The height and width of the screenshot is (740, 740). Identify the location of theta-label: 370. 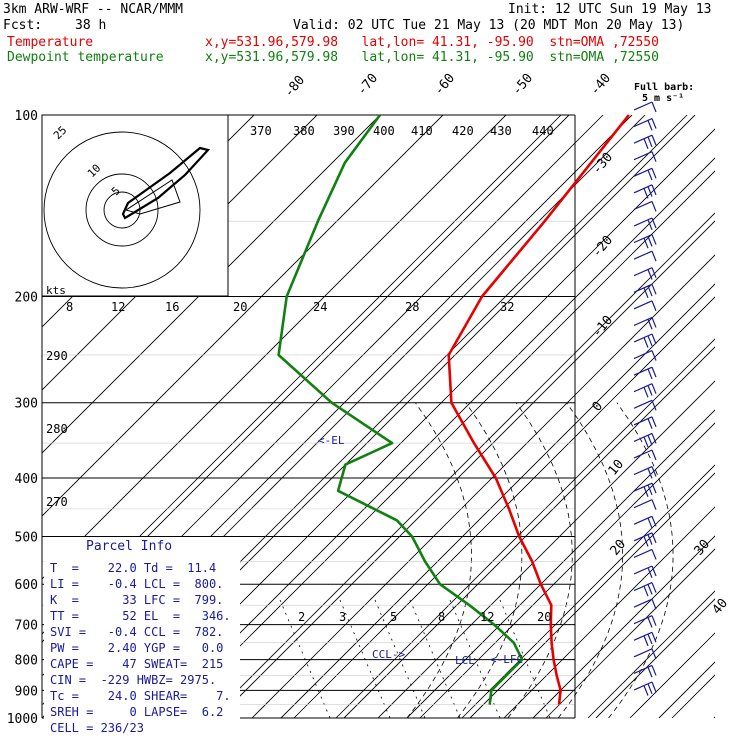
(261, 131).